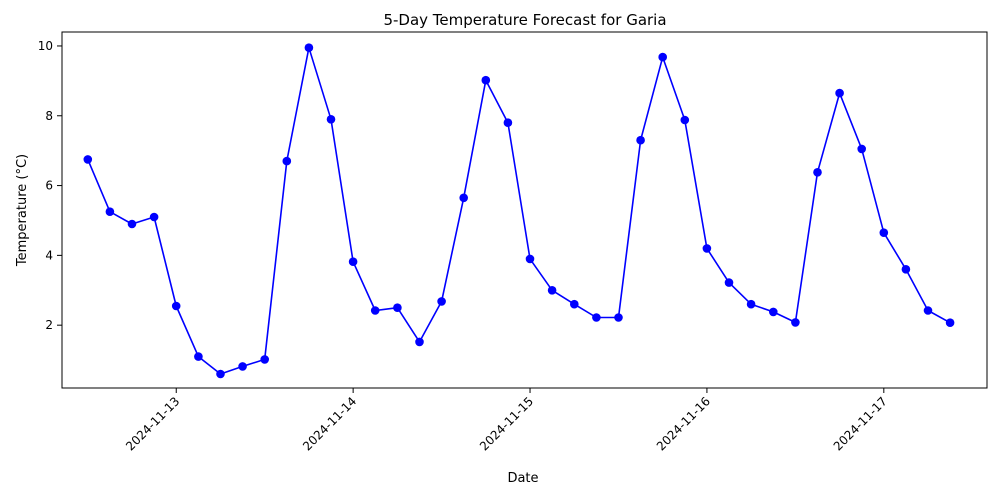 Image resolution: width=1000 pixels, height=500 pixels. What do you see at coordinates (860, 423) in the screenshot?
I see `x-tick-label: 2024-11-17` at bounding box center [860, 423].